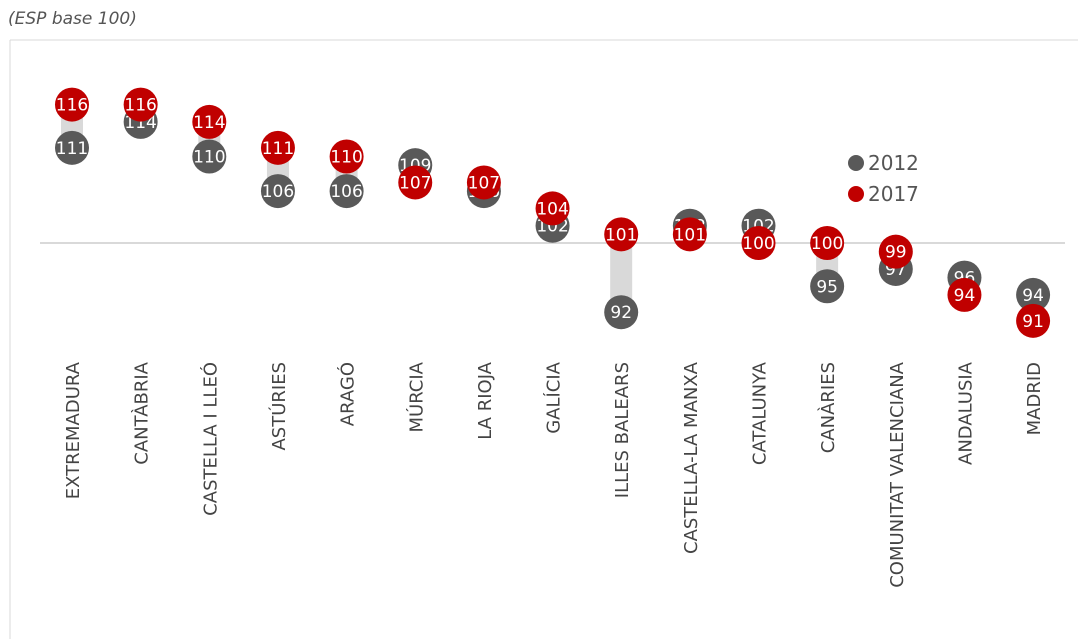 The image size is (1078, 639). I want to click on category-label: LA RIOJA, so click(485, 400).